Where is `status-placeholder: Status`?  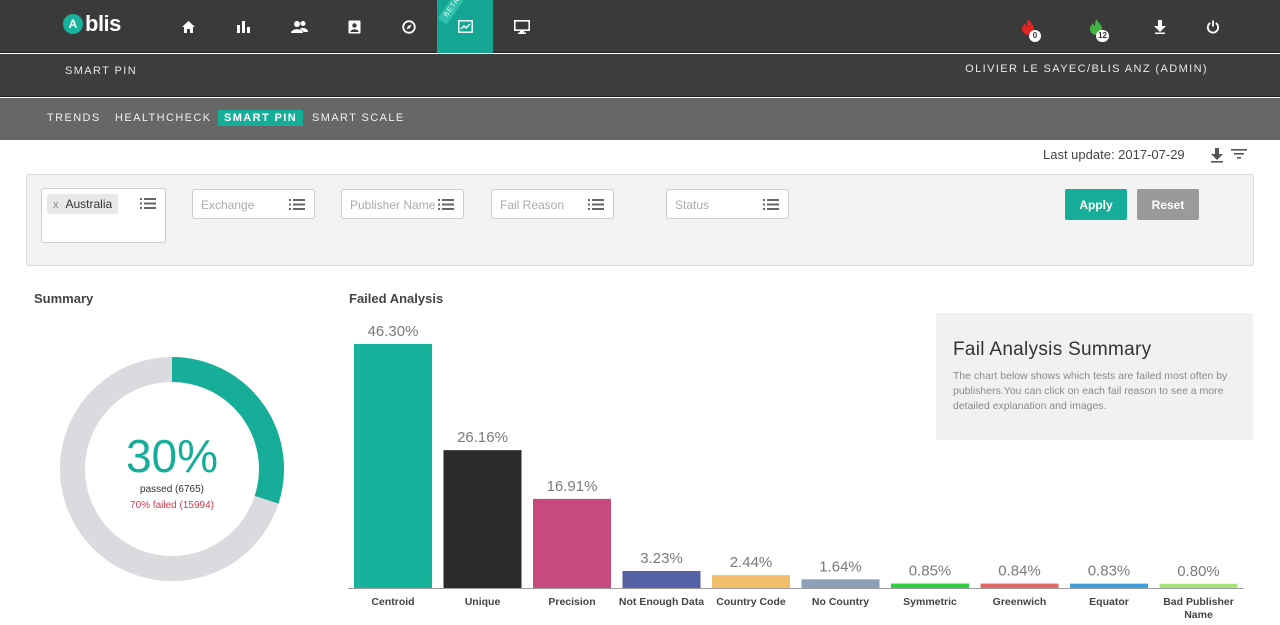
status-placeholder: Status is located at coordinates (692, 205).